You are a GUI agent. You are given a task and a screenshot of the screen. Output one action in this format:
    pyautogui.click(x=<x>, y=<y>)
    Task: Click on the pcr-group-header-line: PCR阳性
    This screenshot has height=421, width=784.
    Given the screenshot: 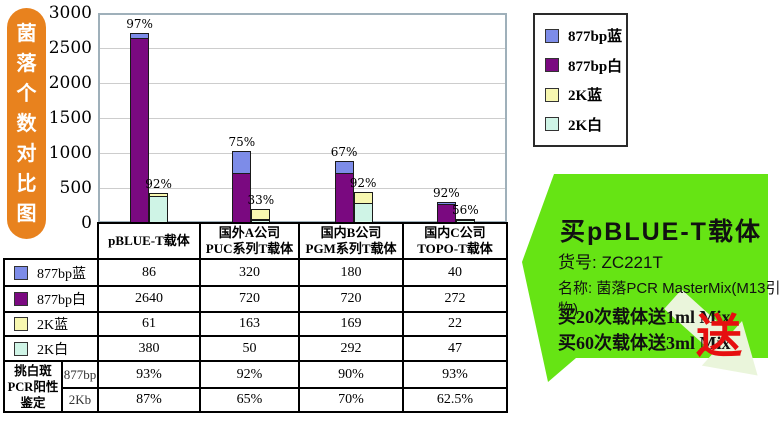 What is the action you would take?
    pyautogui.click(x=33, y=386)
    